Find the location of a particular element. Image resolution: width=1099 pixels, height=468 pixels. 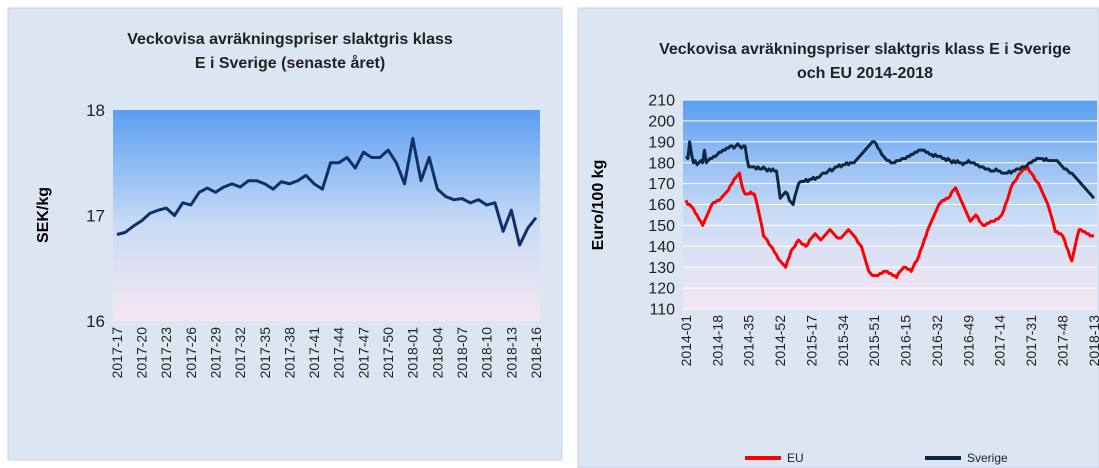

y-tick-label: 210 is located at coordinates (661, 101).